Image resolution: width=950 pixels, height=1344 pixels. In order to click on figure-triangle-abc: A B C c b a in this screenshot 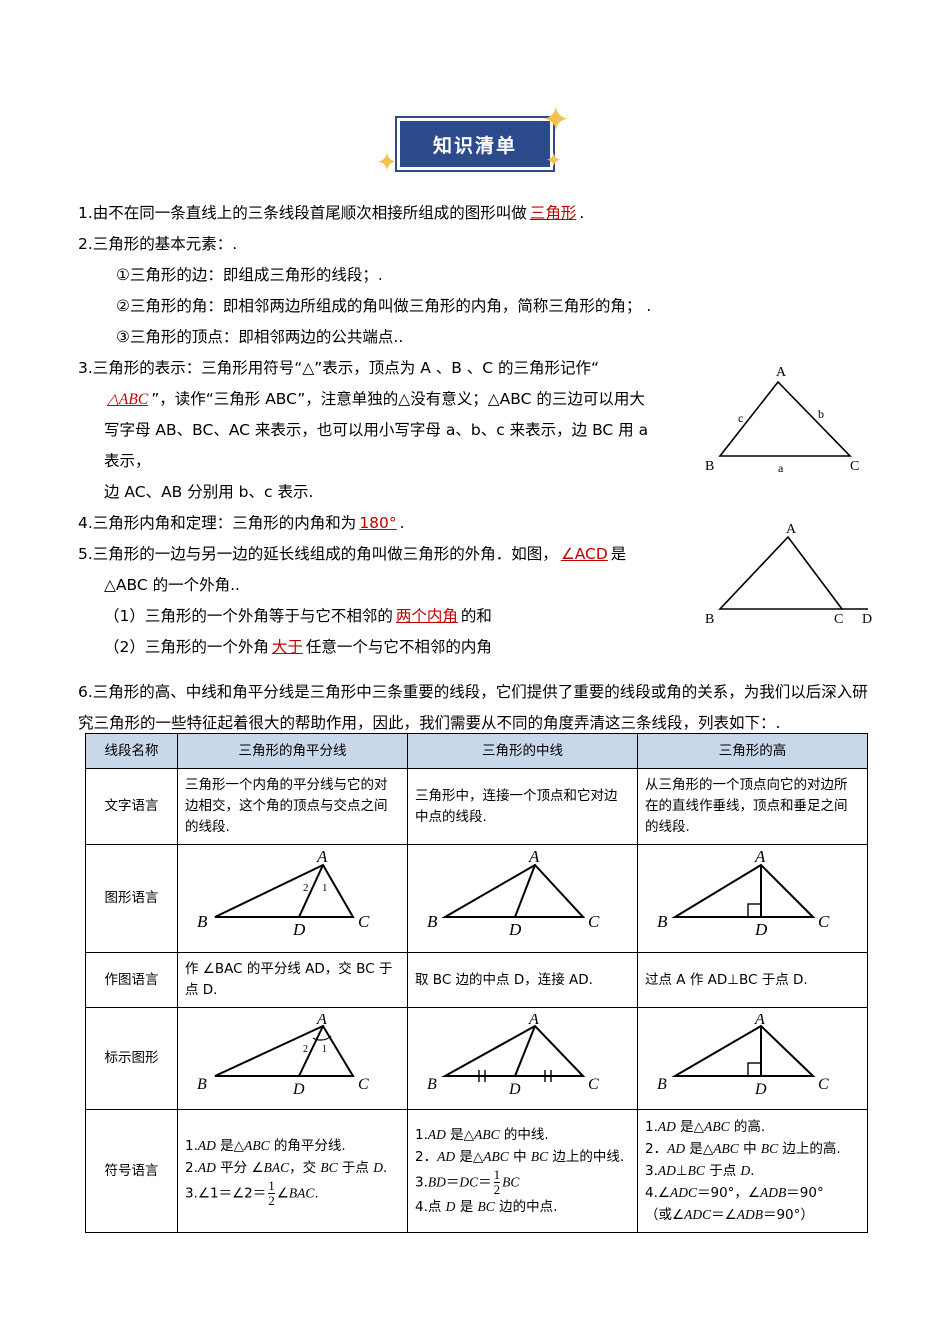, I will do `click(785, 422)`.